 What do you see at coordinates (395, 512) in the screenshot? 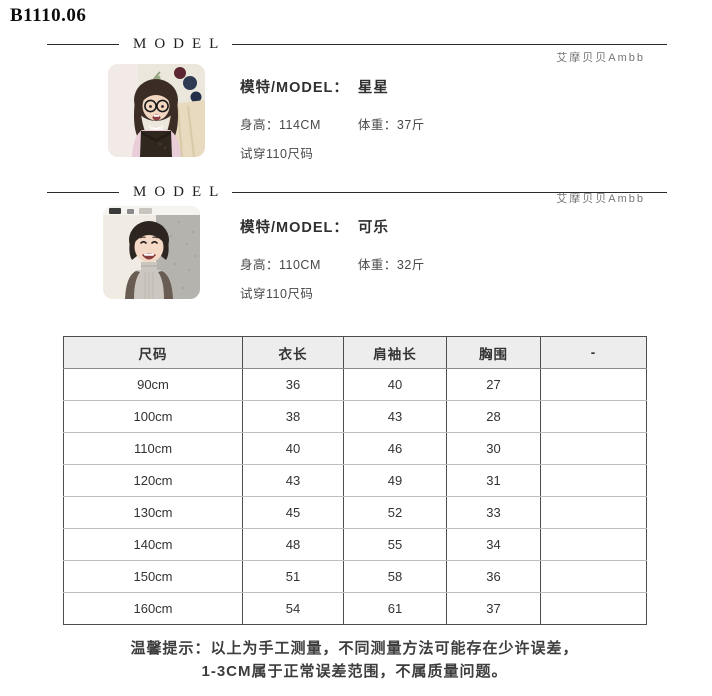
I see `size-table-cell: 52` at bounding box center [395, 512].